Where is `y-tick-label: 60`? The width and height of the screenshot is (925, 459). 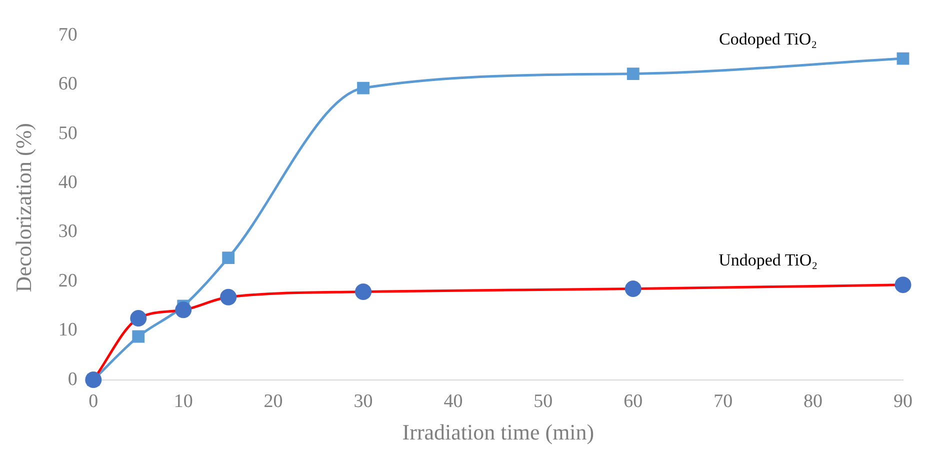
y-tick-label: 60 is located at coordinates (68, 84).